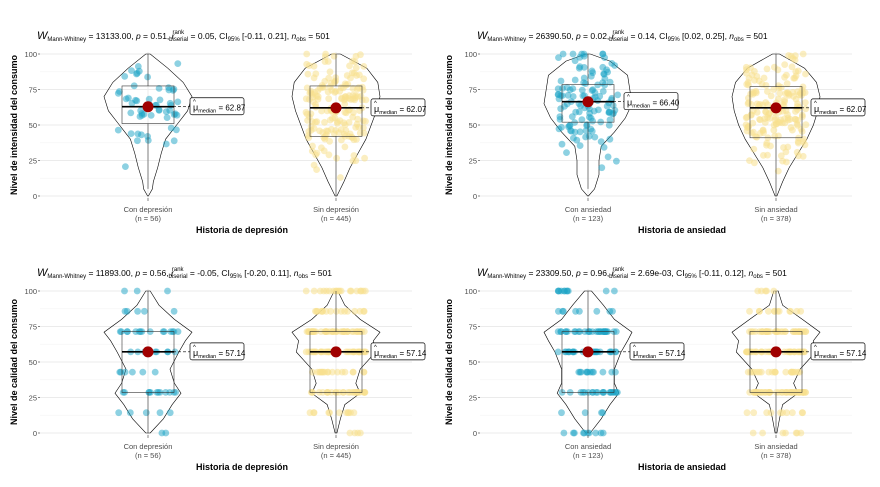 The width and height of the screenshot is (880, 487). What do you see at coordinates (776, 455) in the screenshot?
I see `x-tick-n-label: (n = 378)` at bounding box center [776, 455].